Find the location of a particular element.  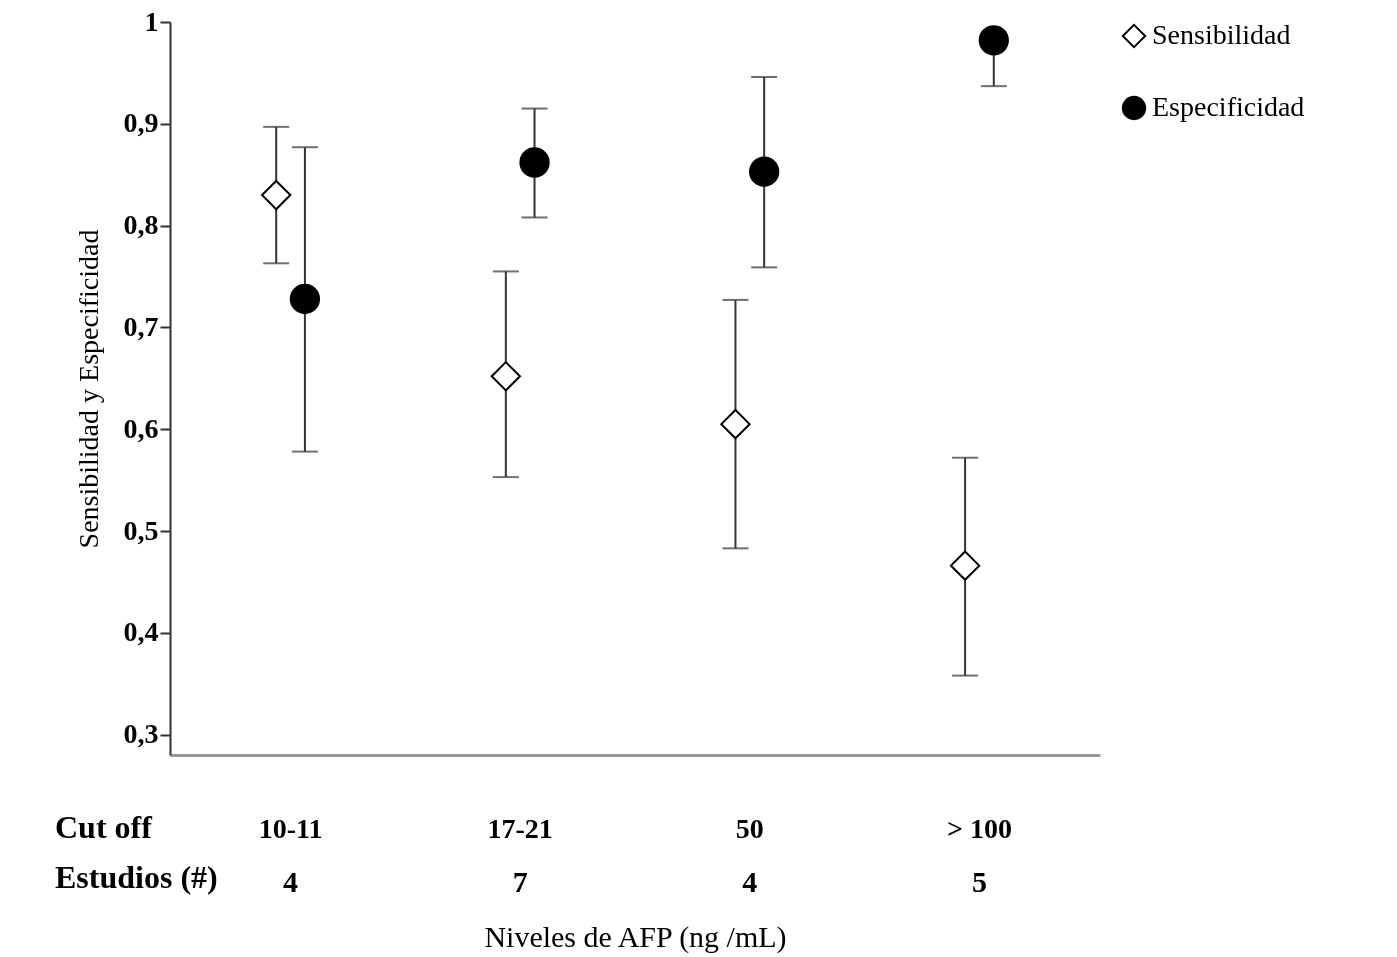

y-tick-label: 0,6 is located at coordinates (141, 428).